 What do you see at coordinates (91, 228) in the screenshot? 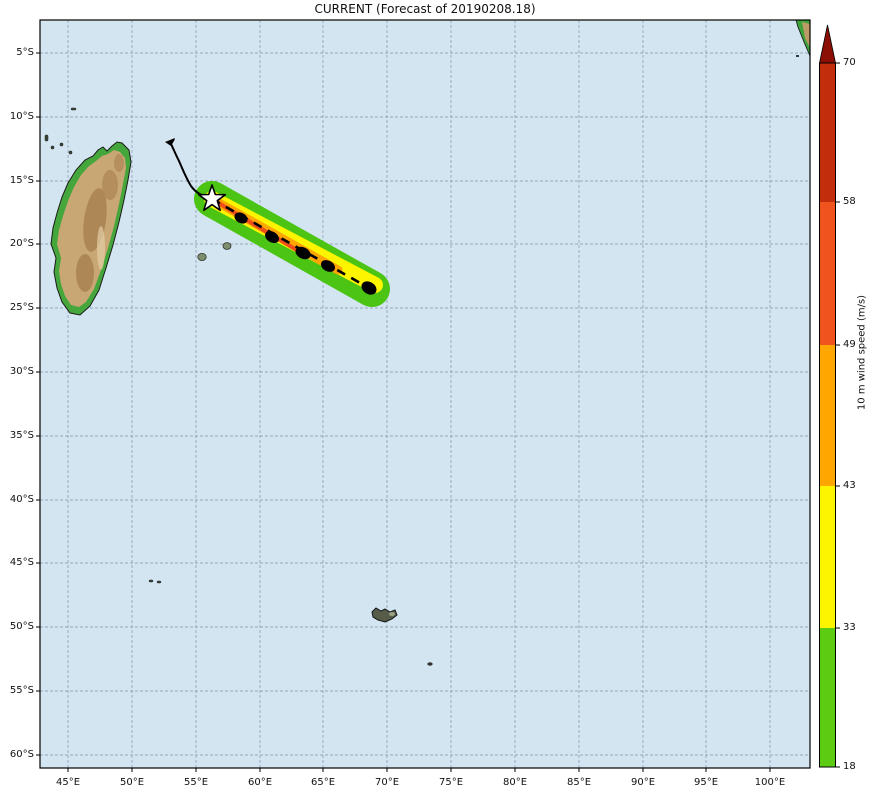
I see `madagascar-landmass` at bounding box center [91, 228].